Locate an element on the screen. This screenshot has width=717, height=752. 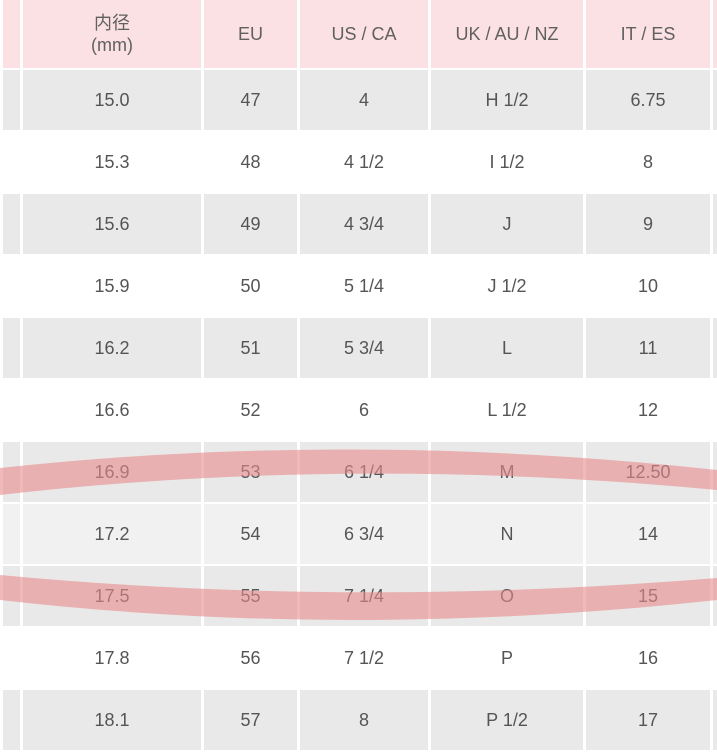
cell-eu: 50 is located at coordinates (251, 286).